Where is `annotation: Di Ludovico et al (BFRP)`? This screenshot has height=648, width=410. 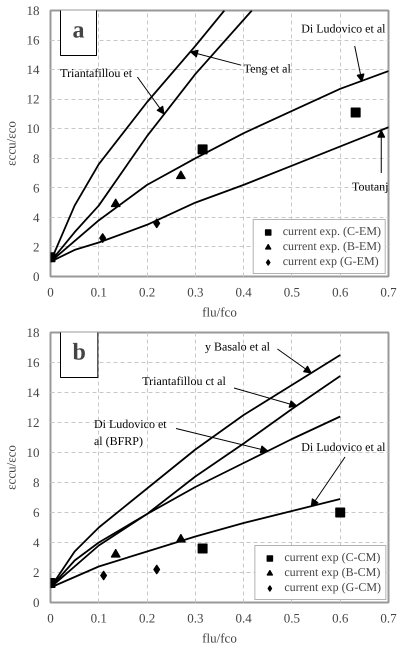 annotation: Di Ludovico et al (BFRP) is located at coordinates (131, 432).